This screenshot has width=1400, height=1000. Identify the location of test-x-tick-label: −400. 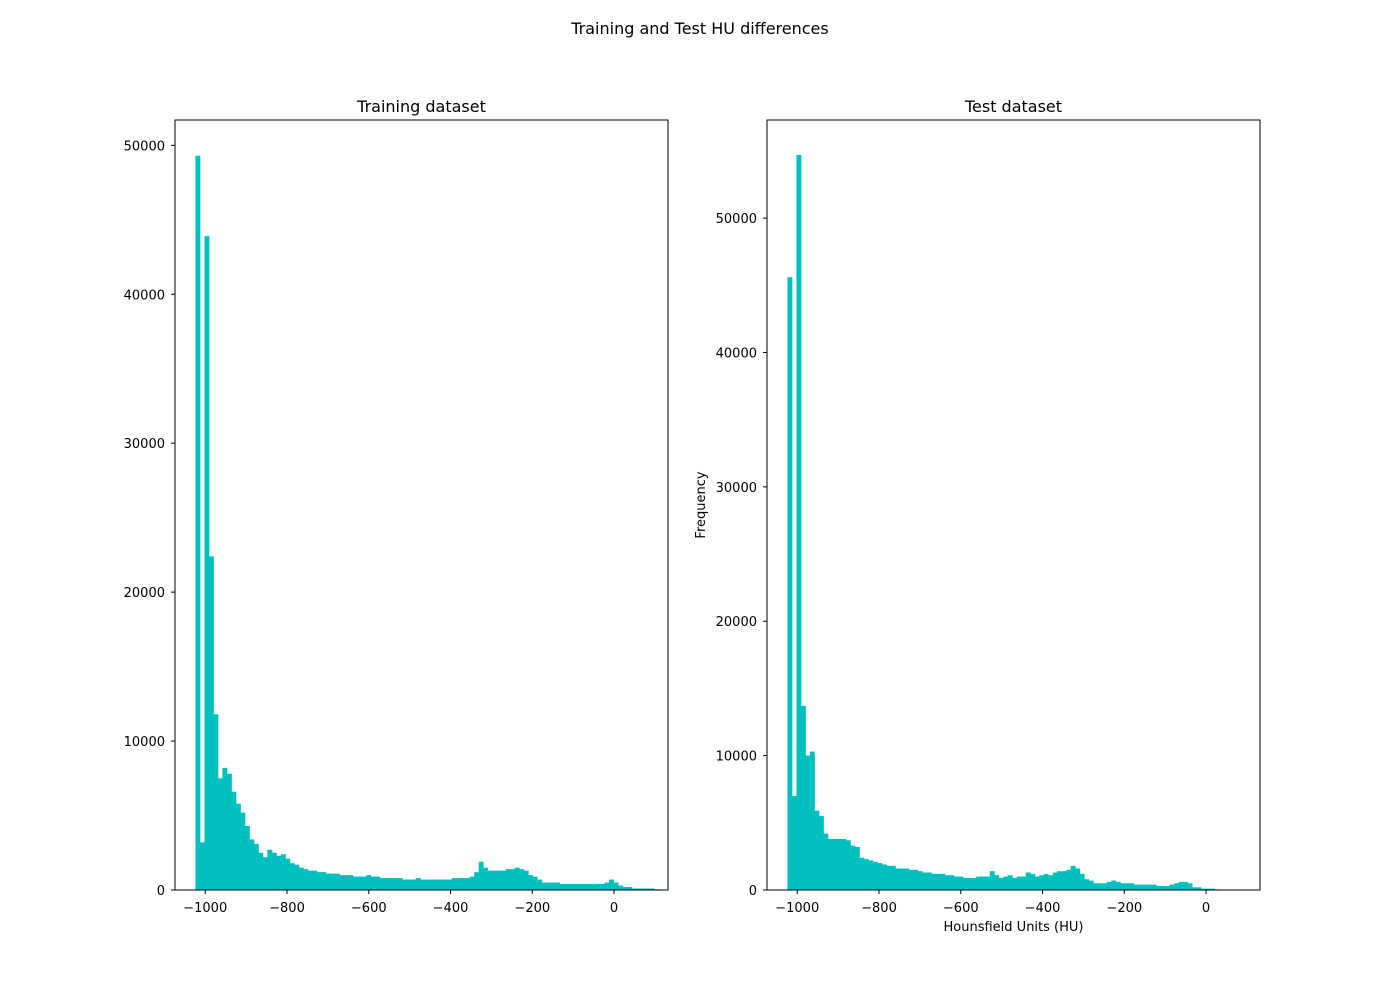
(1043, 908).